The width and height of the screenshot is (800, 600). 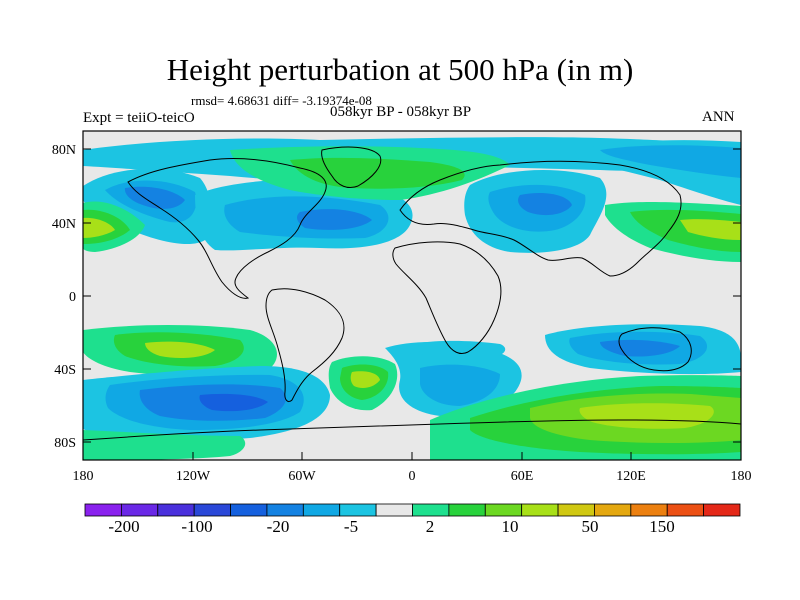 I want to click on colorbar-label: 50, so click(x=590, y=526).